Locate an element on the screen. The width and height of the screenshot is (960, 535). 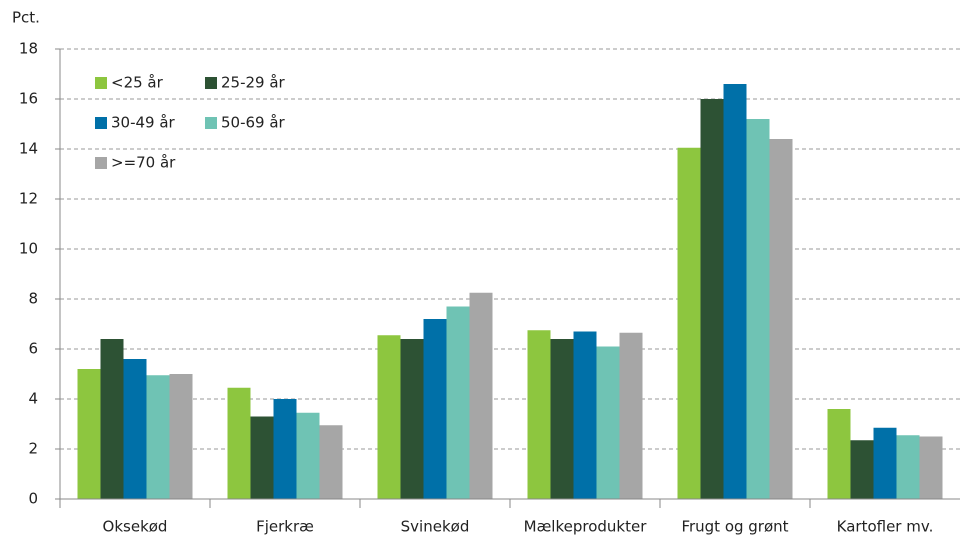
y-axis-label: Pct. is located at coordinates (26, 18).